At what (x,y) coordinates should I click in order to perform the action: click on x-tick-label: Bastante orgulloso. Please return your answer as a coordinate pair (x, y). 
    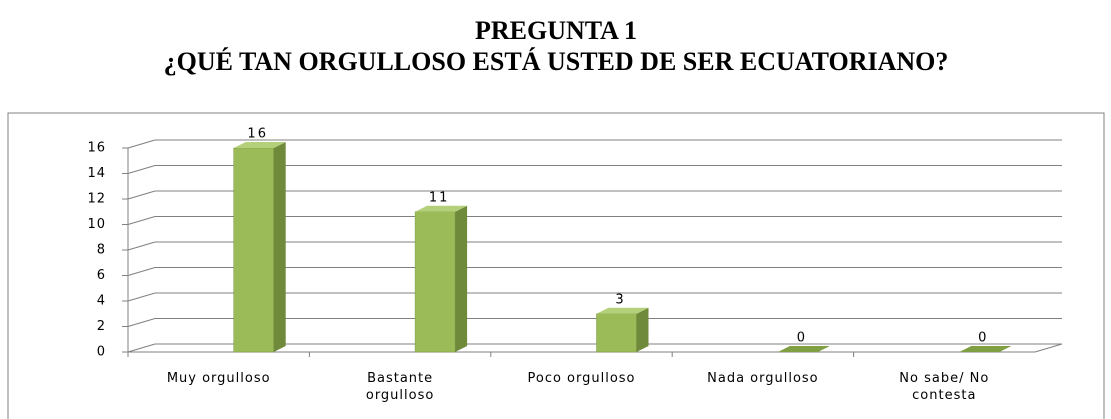
    Looking at the image, I should click on (400, 387).